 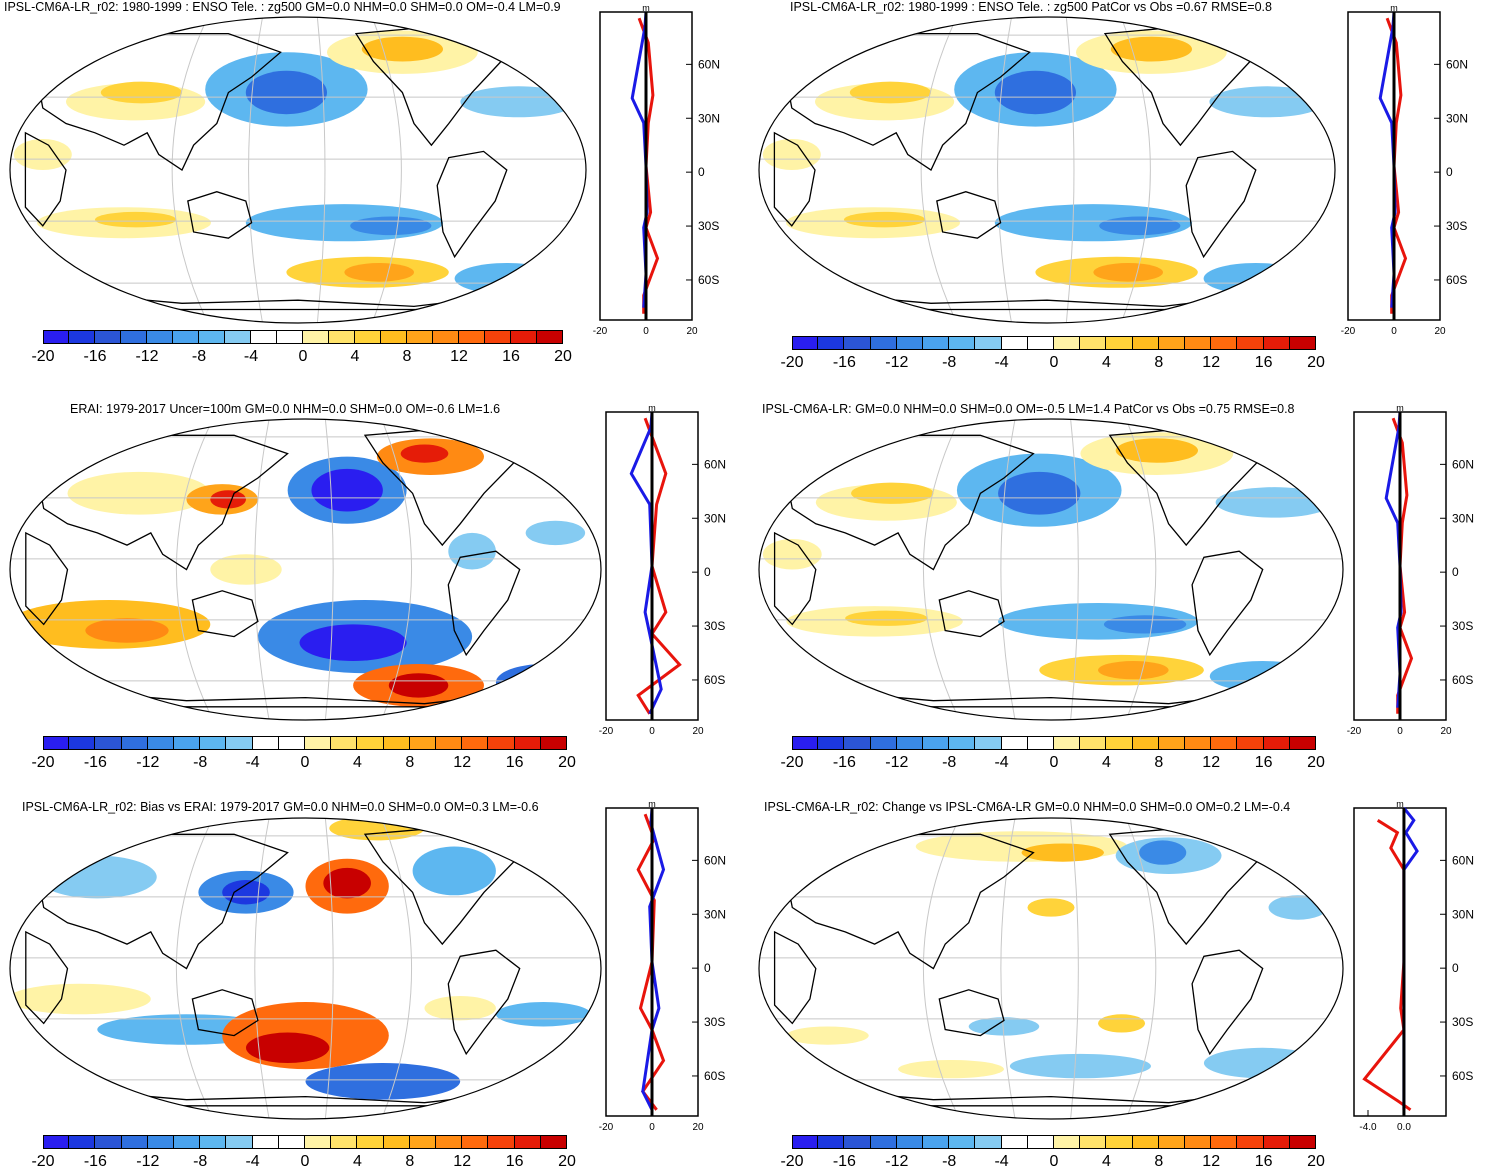 What do you see at coordinates (1404, 1127) in the screenshot?
I see `profile-x-tick-label: 0.0` at bounding box center [1404, 1127].